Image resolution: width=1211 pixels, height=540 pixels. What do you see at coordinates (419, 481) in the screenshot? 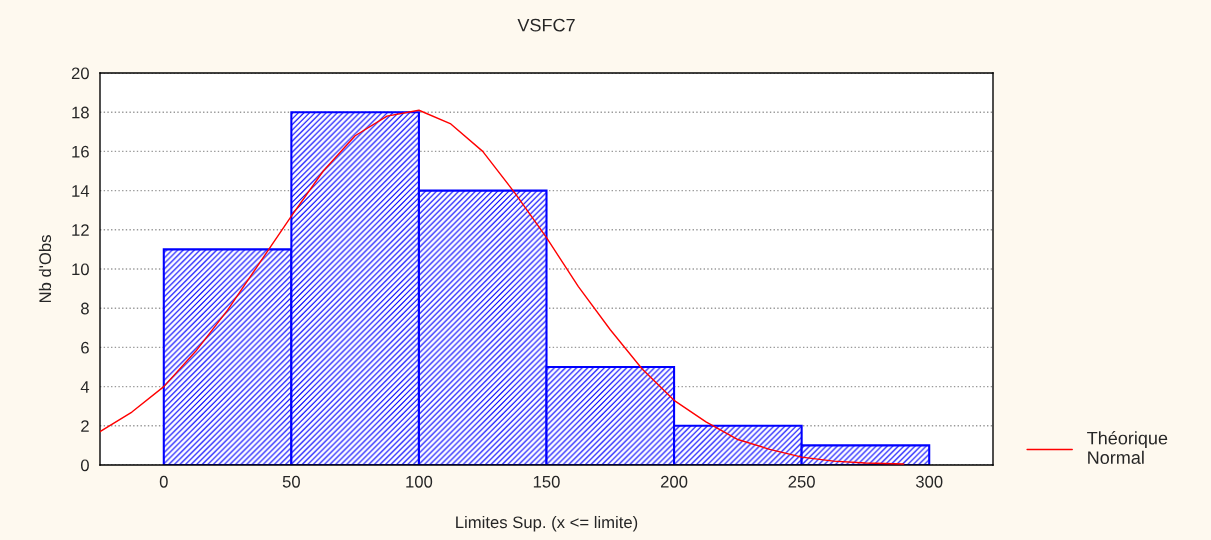
I see `x-tick-label: 100` at bounding box center [419, 481].